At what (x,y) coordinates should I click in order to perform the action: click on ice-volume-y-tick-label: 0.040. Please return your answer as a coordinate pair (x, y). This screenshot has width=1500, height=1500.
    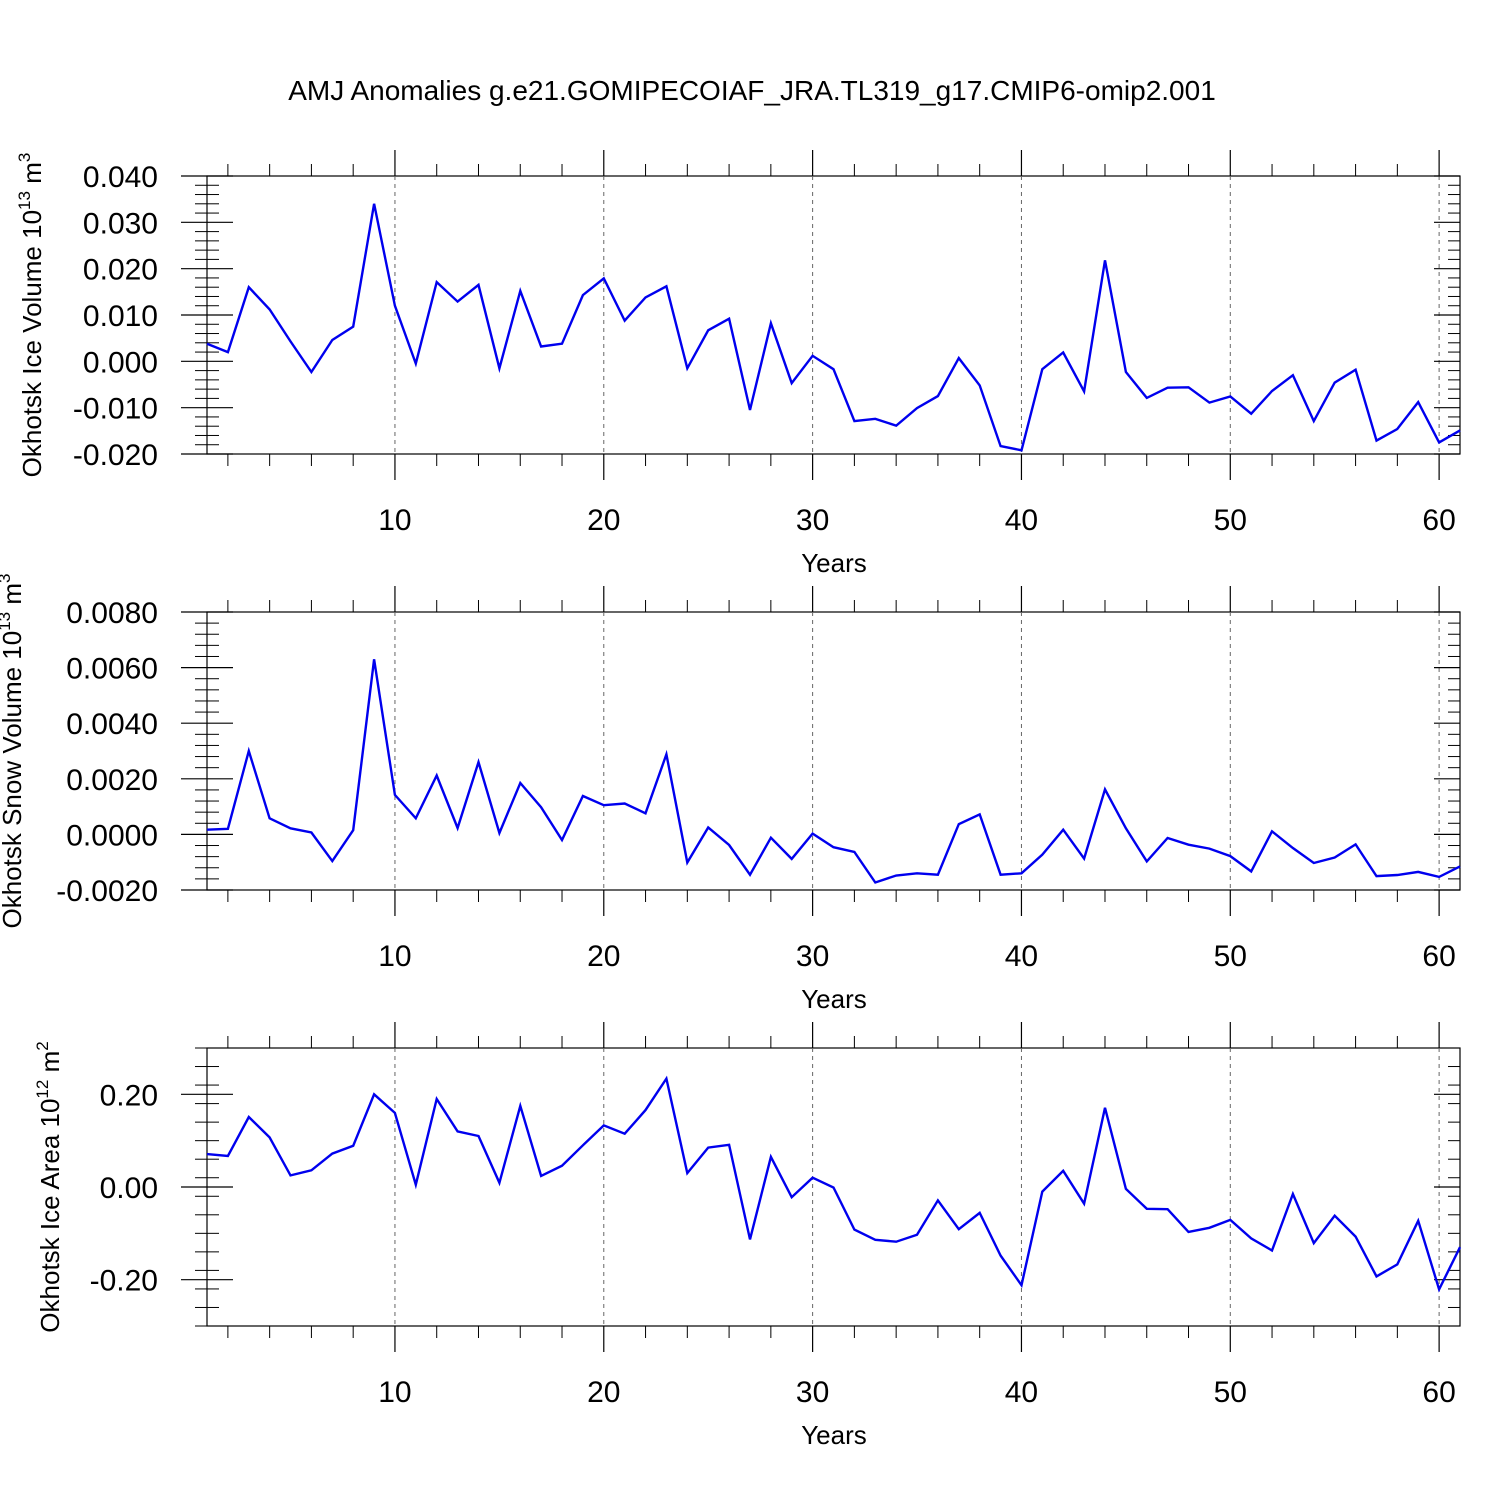
    Looking at the image, I should click on (120, 177).